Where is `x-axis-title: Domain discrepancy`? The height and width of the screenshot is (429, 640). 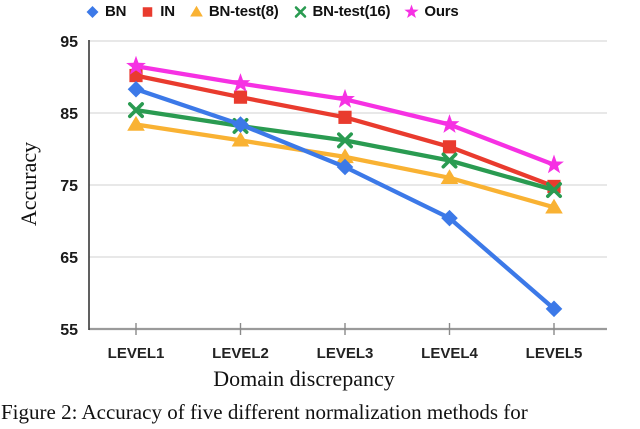 x-axis-title: Domain discrepancy is located at coordinates (303, 378).